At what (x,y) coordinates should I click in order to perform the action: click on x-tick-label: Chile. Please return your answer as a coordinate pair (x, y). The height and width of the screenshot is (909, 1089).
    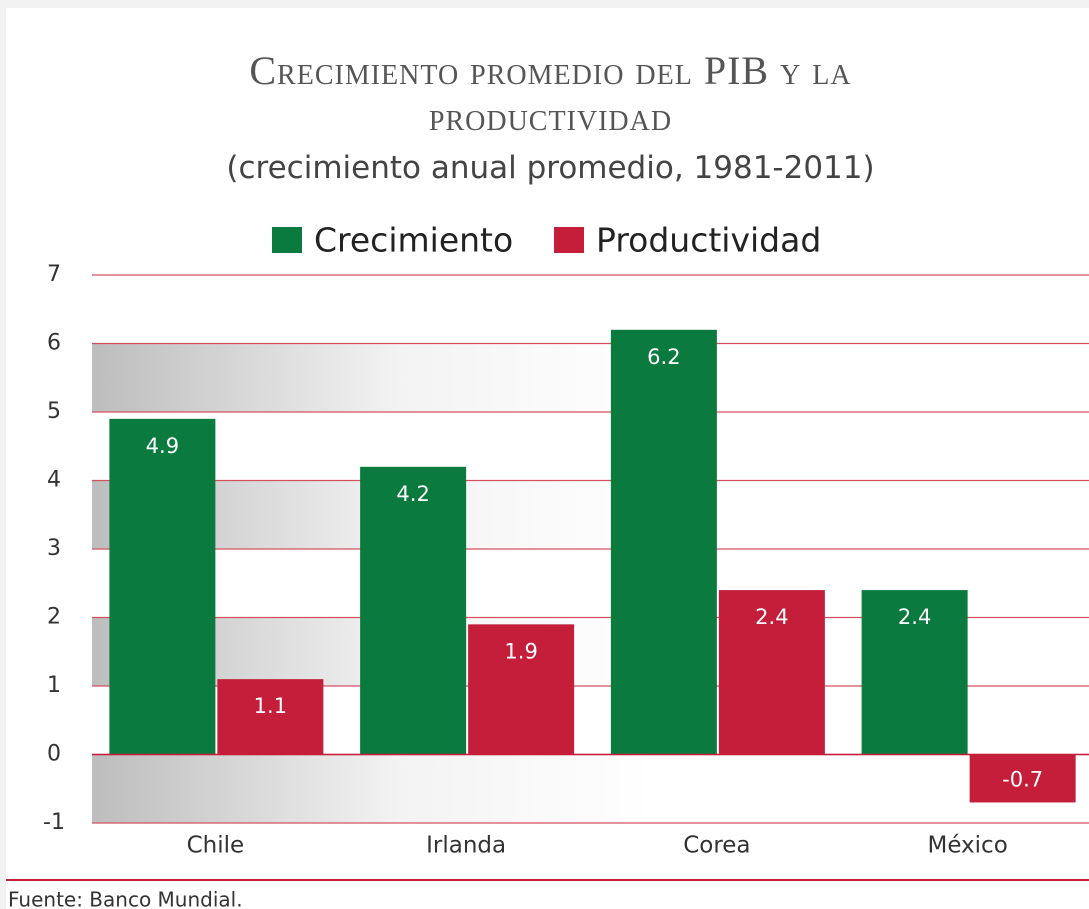
    Looking at the image, I should click on (216, 846).